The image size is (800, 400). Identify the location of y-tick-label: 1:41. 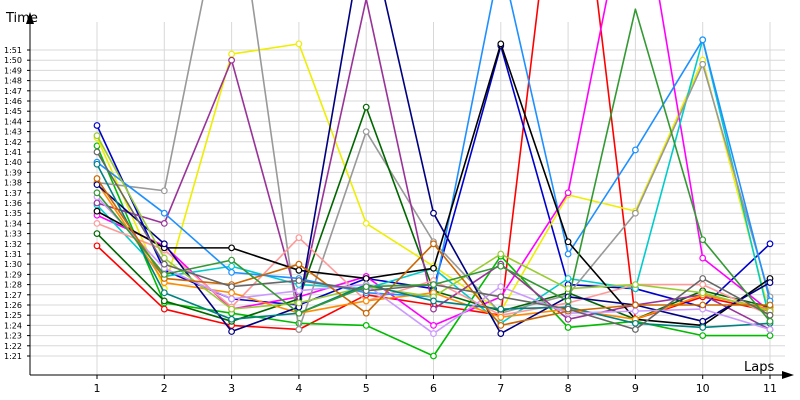
(13, 152).